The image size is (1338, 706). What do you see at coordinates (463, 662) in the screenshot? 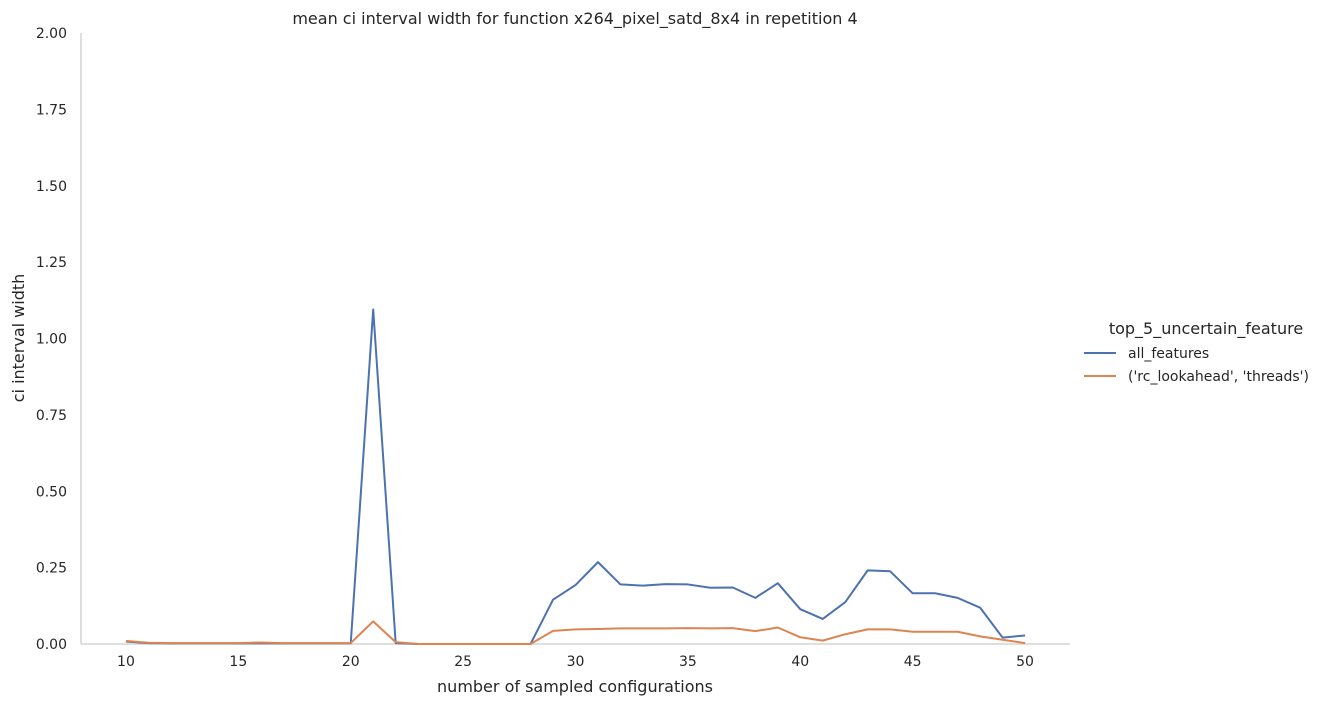
I see `x-tick-label: 25` at bounding box center [463, 662].